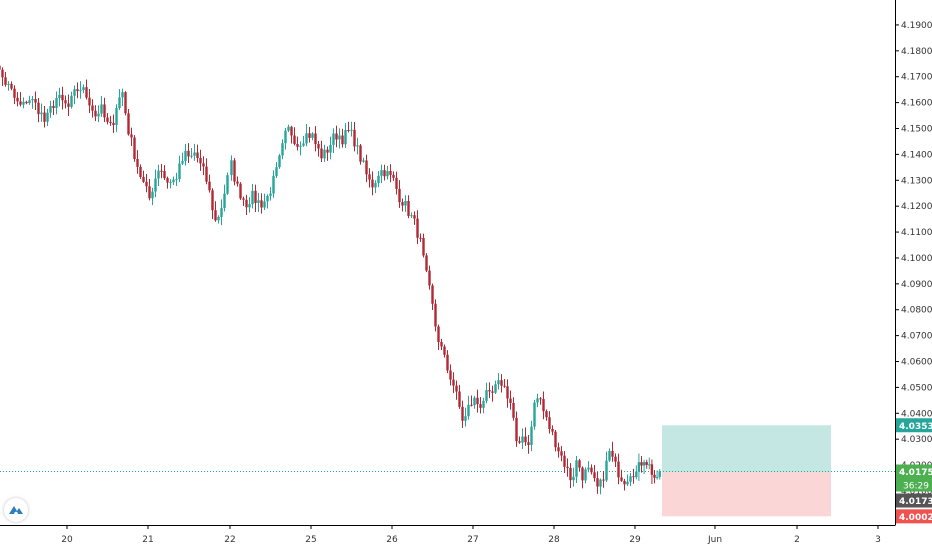  Describe the element at coordinates (229, 540) in the screenshot. I see `time-tick-label: 22` at that location.